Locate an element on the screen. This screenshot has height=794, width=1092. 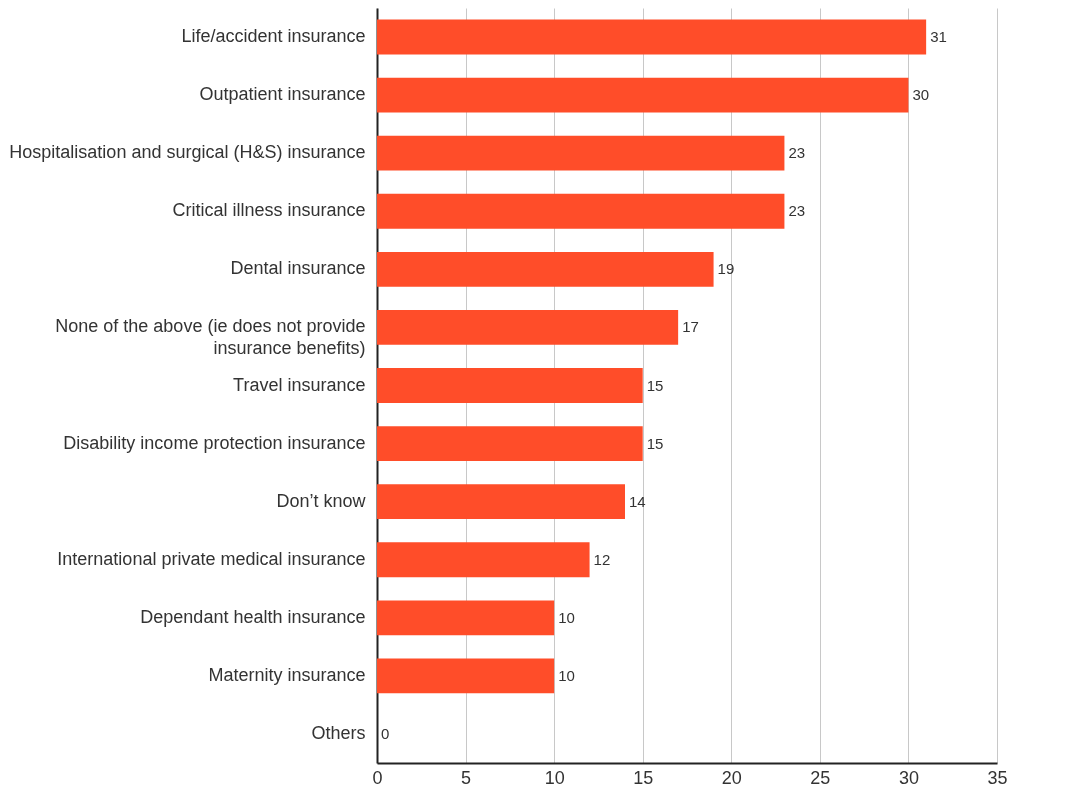
data-label: 19 is located at coordinates (726, 269).